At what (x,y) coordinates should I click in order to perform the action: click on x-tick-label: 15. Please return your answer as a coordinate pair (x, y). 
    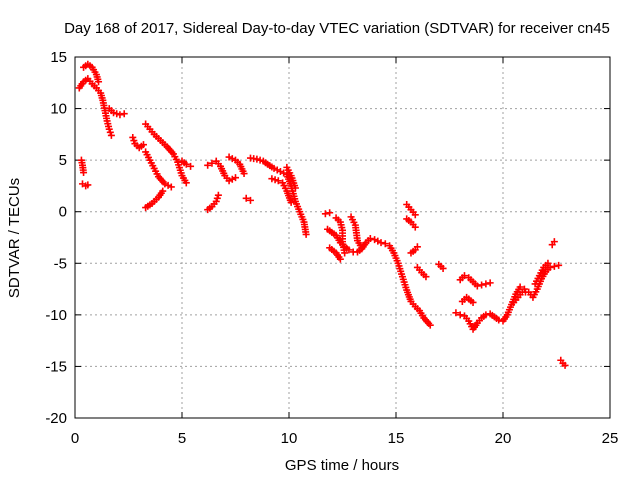
    Looking at the image, I should click on (396, 438).